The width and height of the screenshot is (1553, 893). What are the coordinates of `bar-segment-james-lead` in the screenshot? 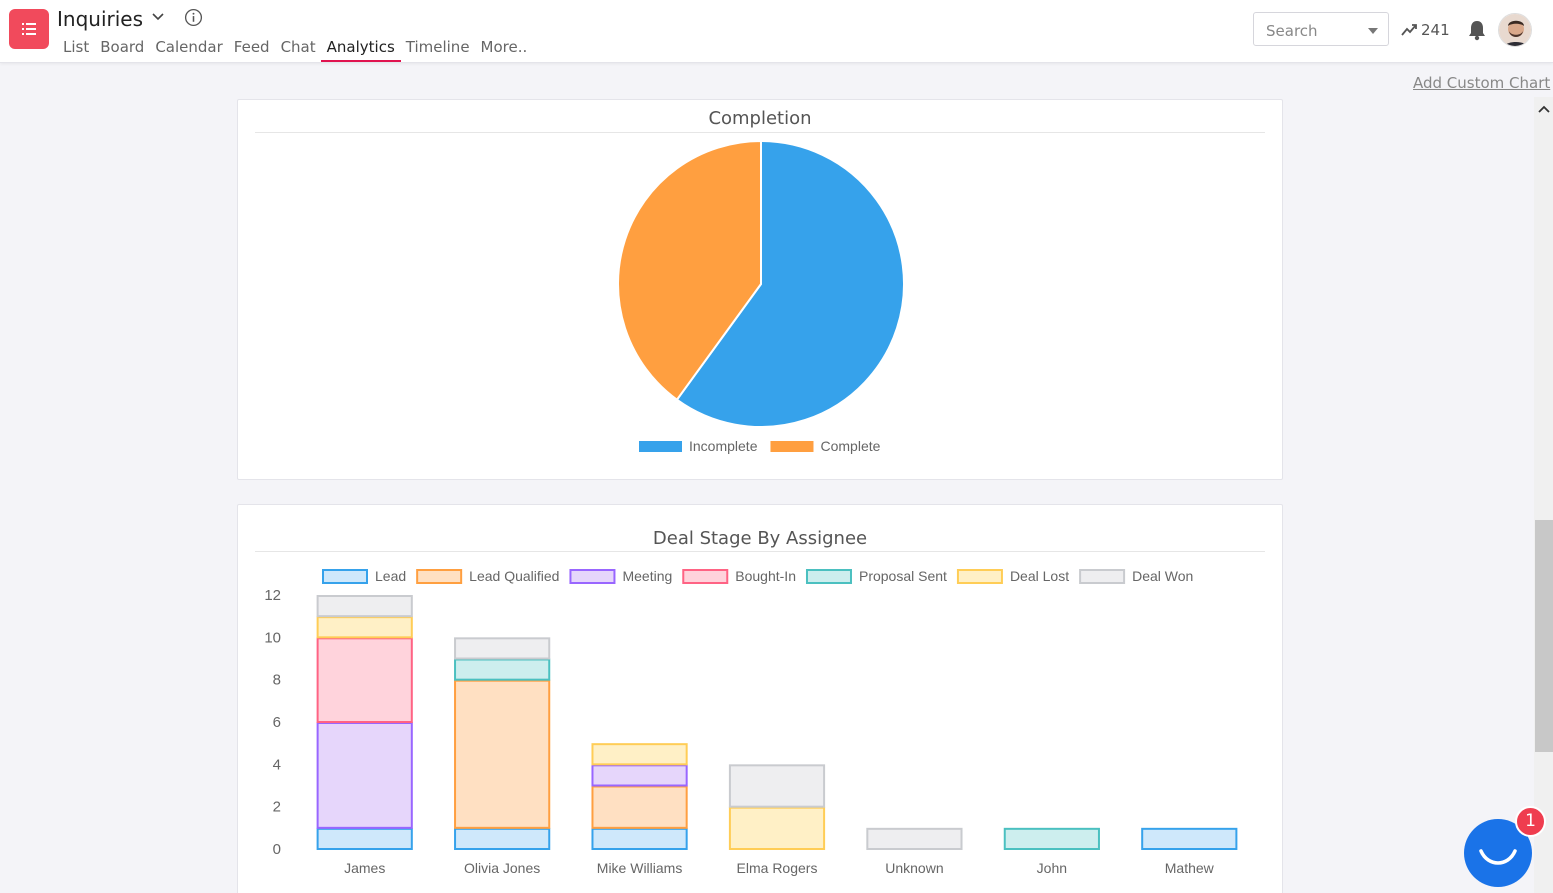 It's located at (364, 839).